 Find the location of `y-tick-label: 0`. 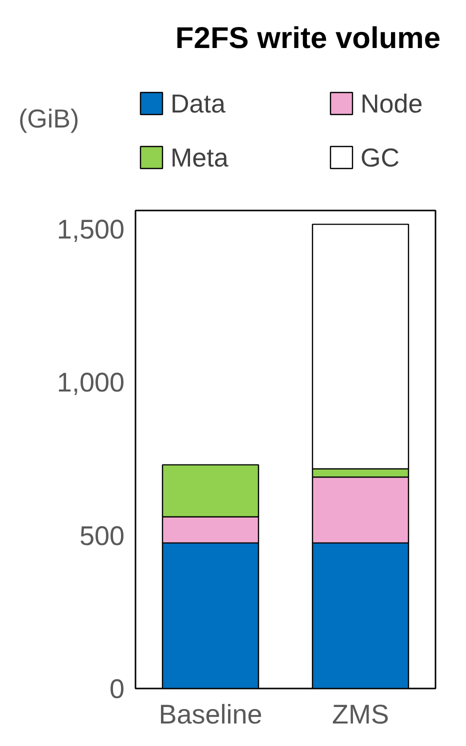

y-tick-label: 0 is located at coordinates (117, 689).